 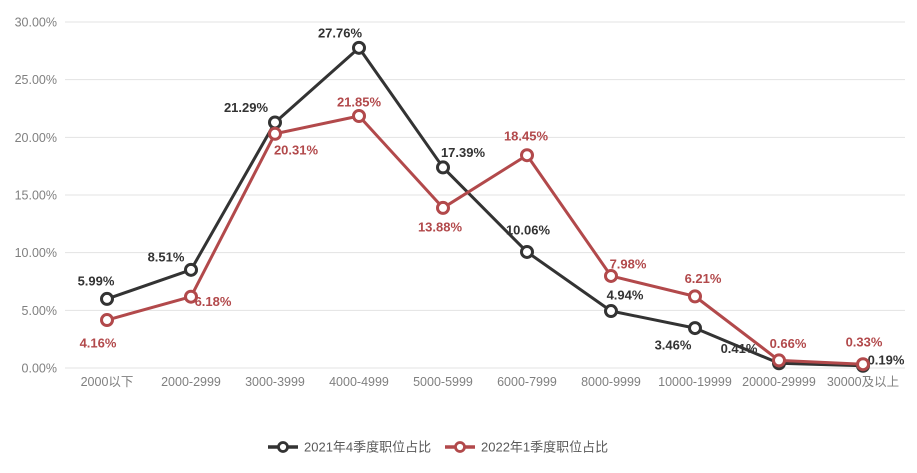 I want to click on y-axis-tick-label: 15.00%, so click(x=36, y=196).